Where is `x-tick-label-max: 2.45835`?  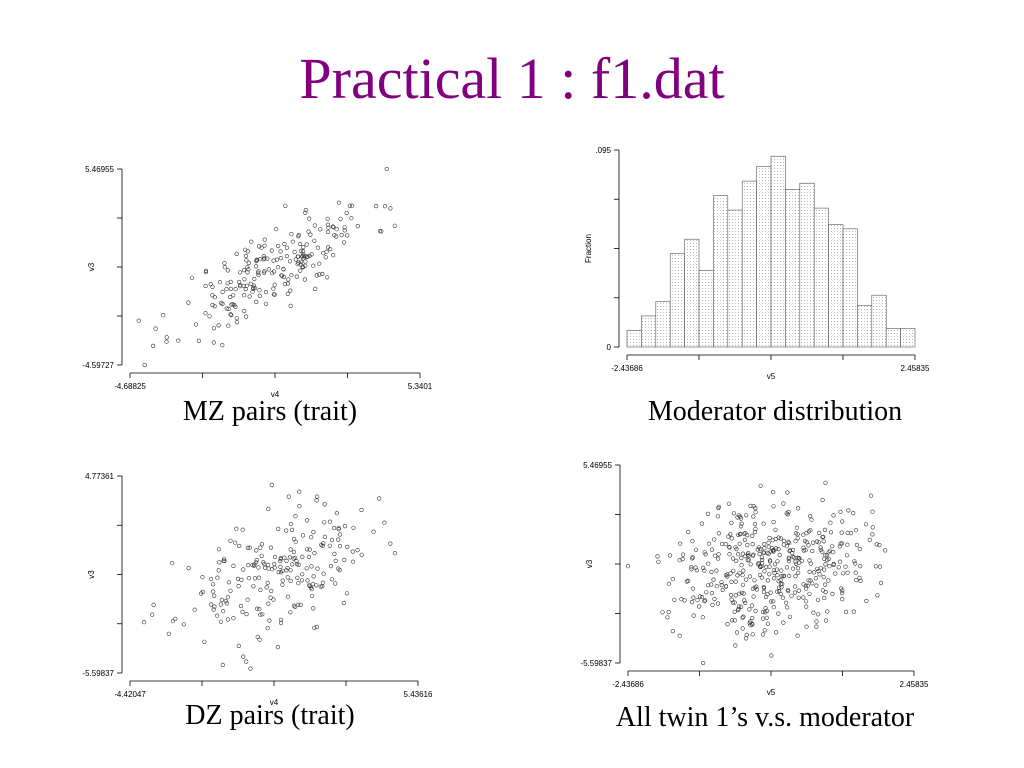
x-tick-label-max: 2.45835 is located at coordinates (915, 368).